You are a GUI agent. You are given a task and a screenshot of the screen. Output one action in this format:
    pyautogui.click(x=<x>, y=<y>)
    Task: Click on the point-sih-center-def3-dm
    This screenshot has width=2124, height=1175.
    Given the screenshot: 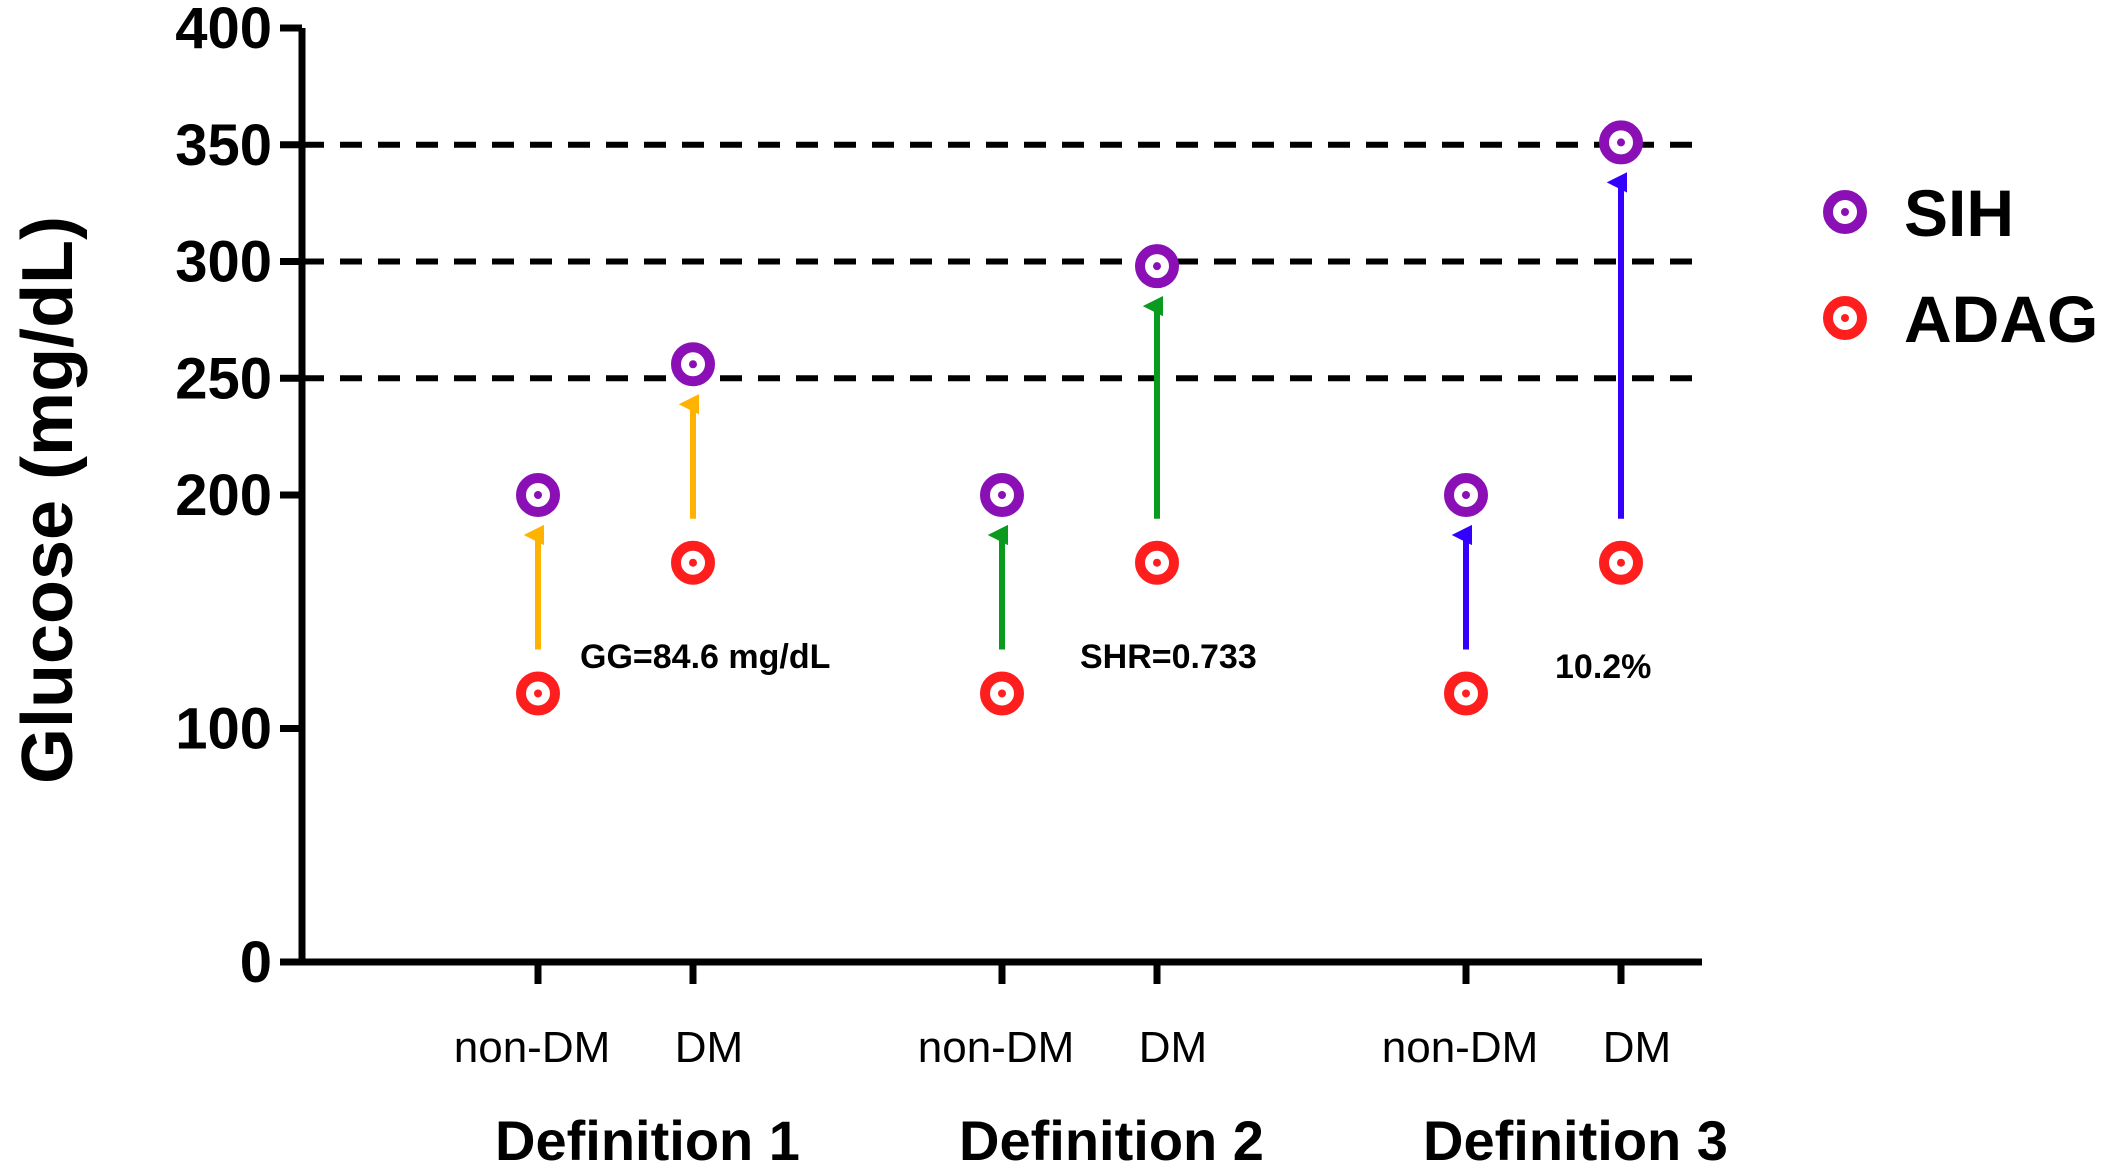 What is the action you would take?
    pyautogui.click(x=1621, y=142)
    